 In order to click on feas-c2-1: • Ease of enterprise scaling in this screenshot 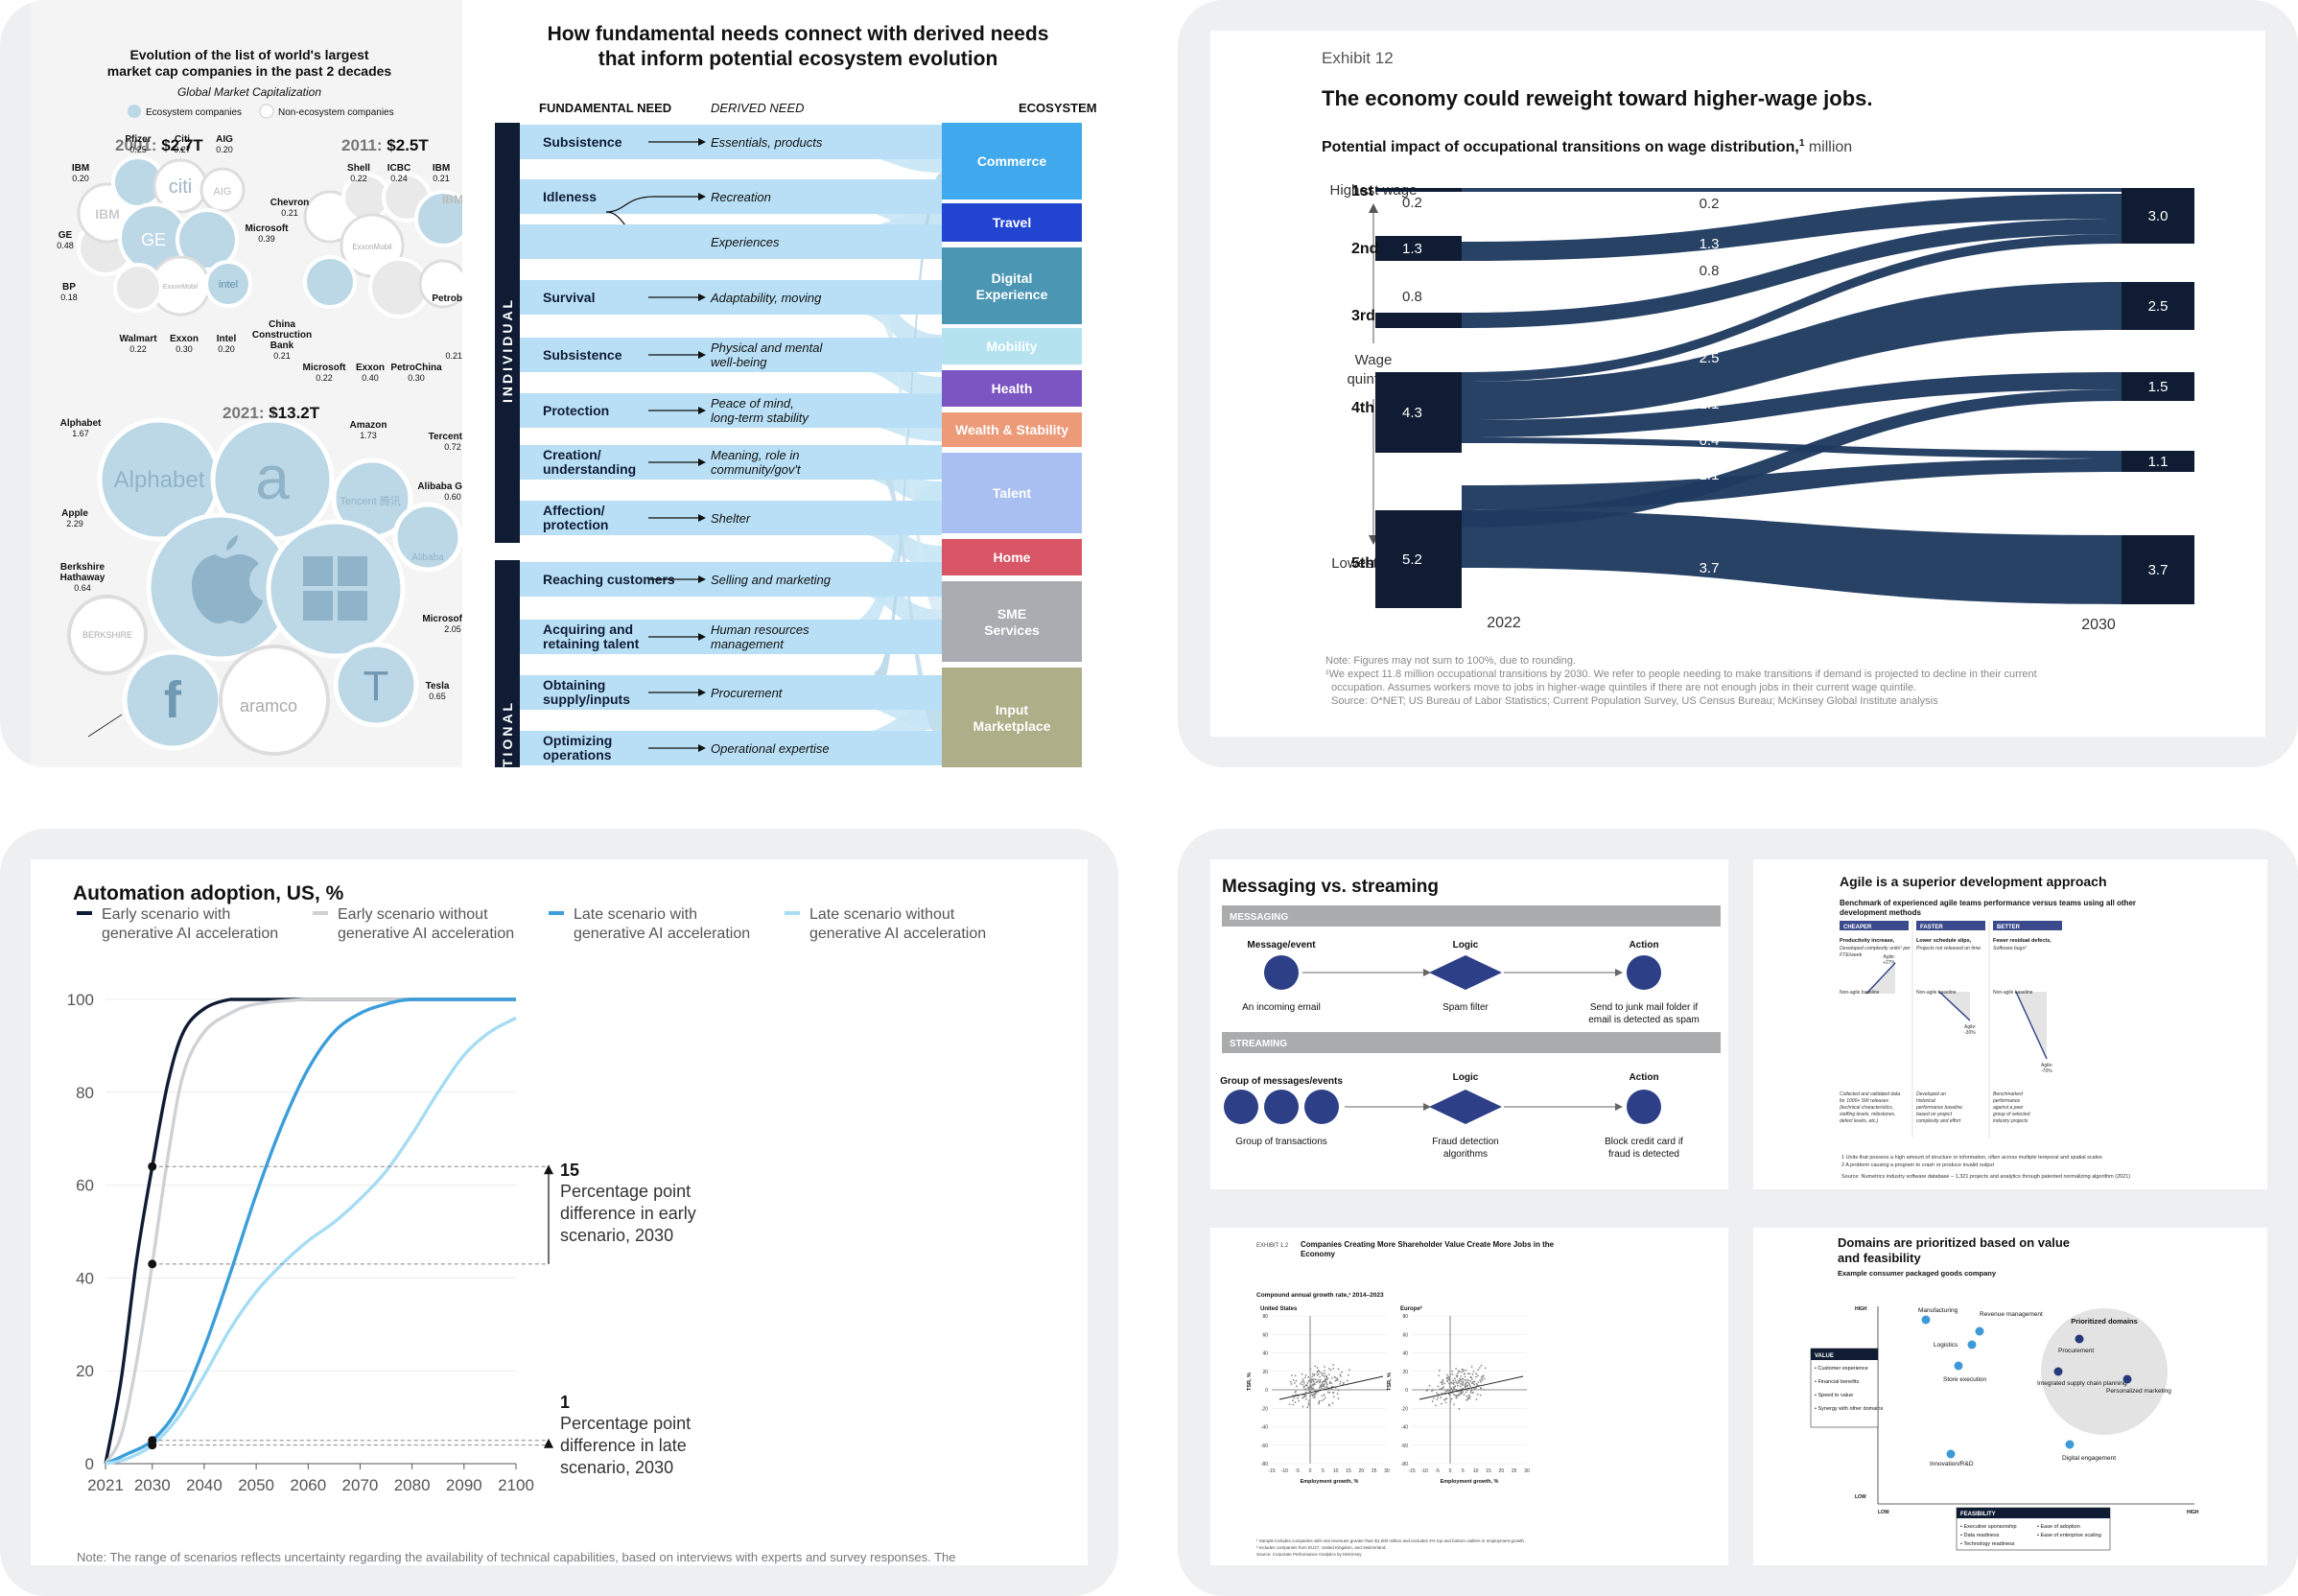, I will do `click(2069, 1535)`.